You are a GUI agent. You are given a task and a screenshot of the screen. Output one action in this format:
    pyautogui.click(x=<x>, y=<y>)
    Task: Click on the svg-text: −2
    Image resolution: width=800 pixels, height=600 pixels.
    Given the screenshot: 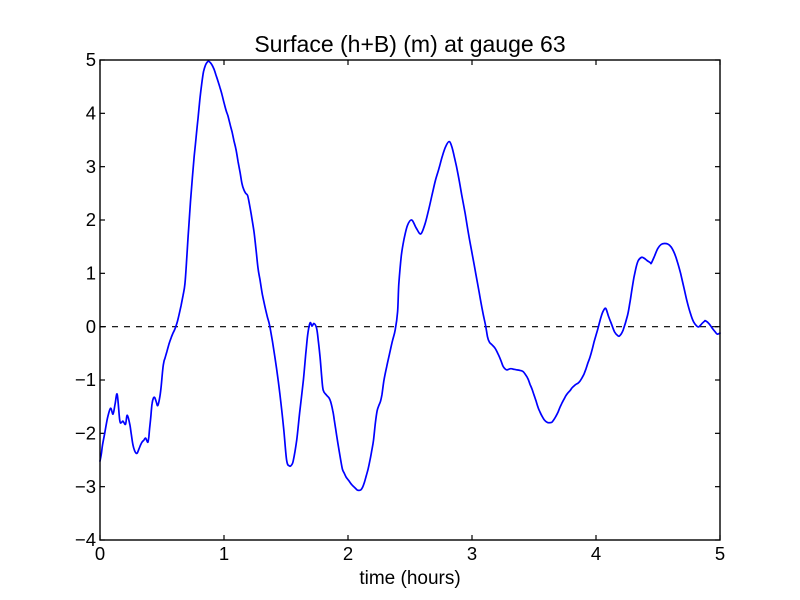 What is the action you would take?
    pyautogui.click(x=85, y=432)
    